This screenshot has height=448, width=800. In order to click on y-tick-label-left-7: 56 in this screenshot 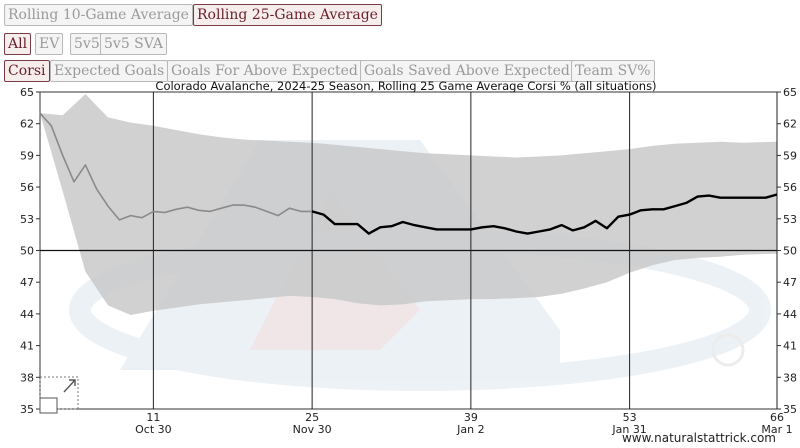, I will do `click(27, 187)`.